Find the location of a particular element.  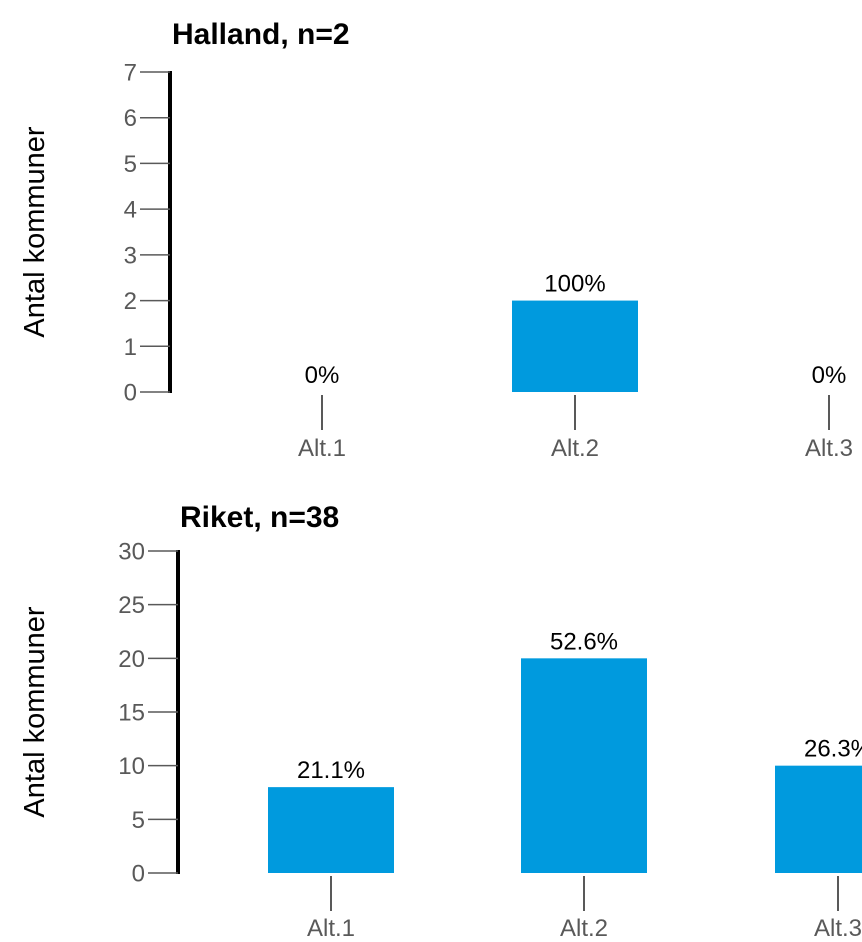

y-tick-label: 7 is located at coordinates (130, 73).